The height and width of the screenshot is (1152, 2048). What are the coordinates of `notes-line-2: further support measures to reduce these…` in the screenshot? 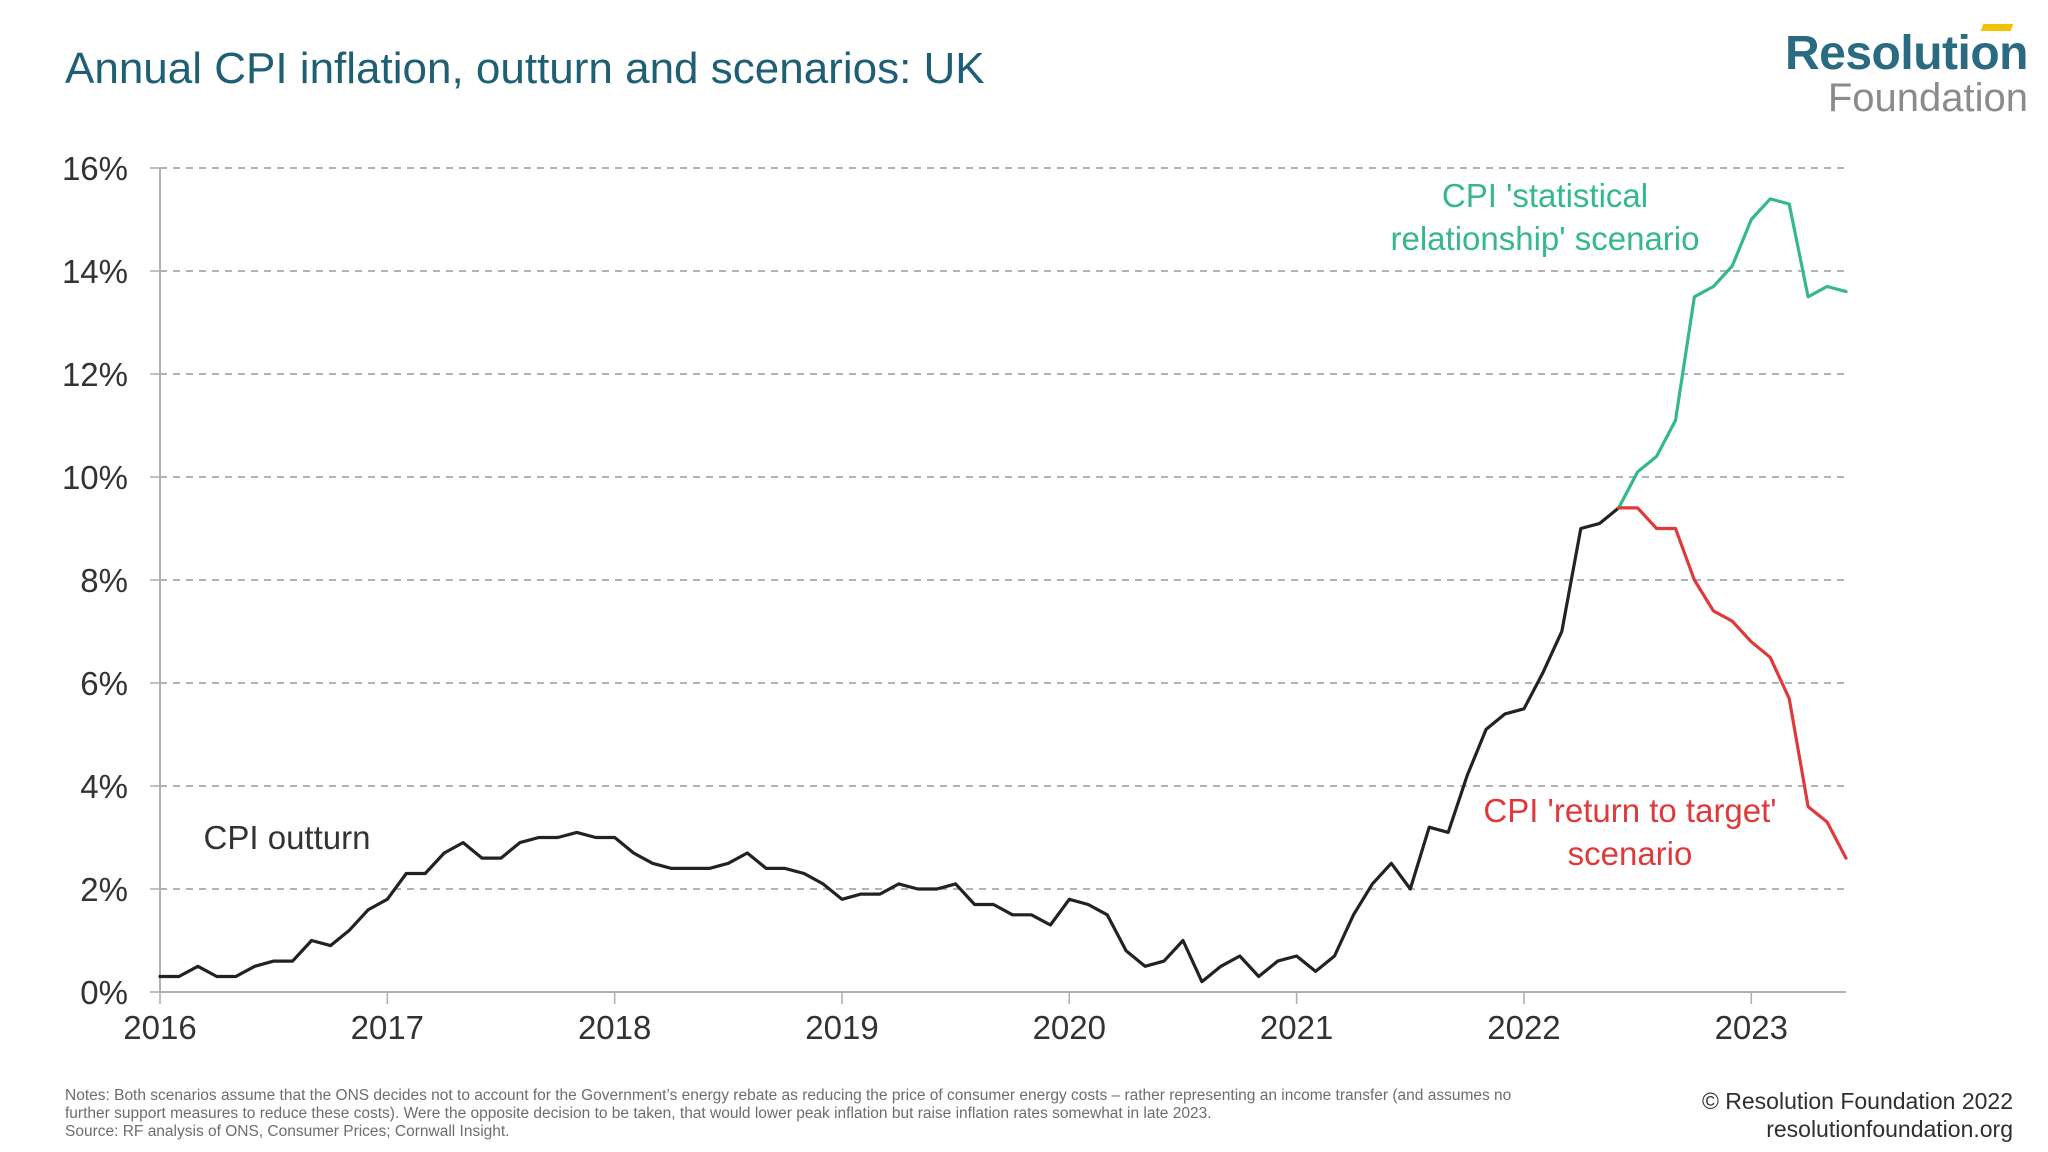 It's located at (638, 1113).